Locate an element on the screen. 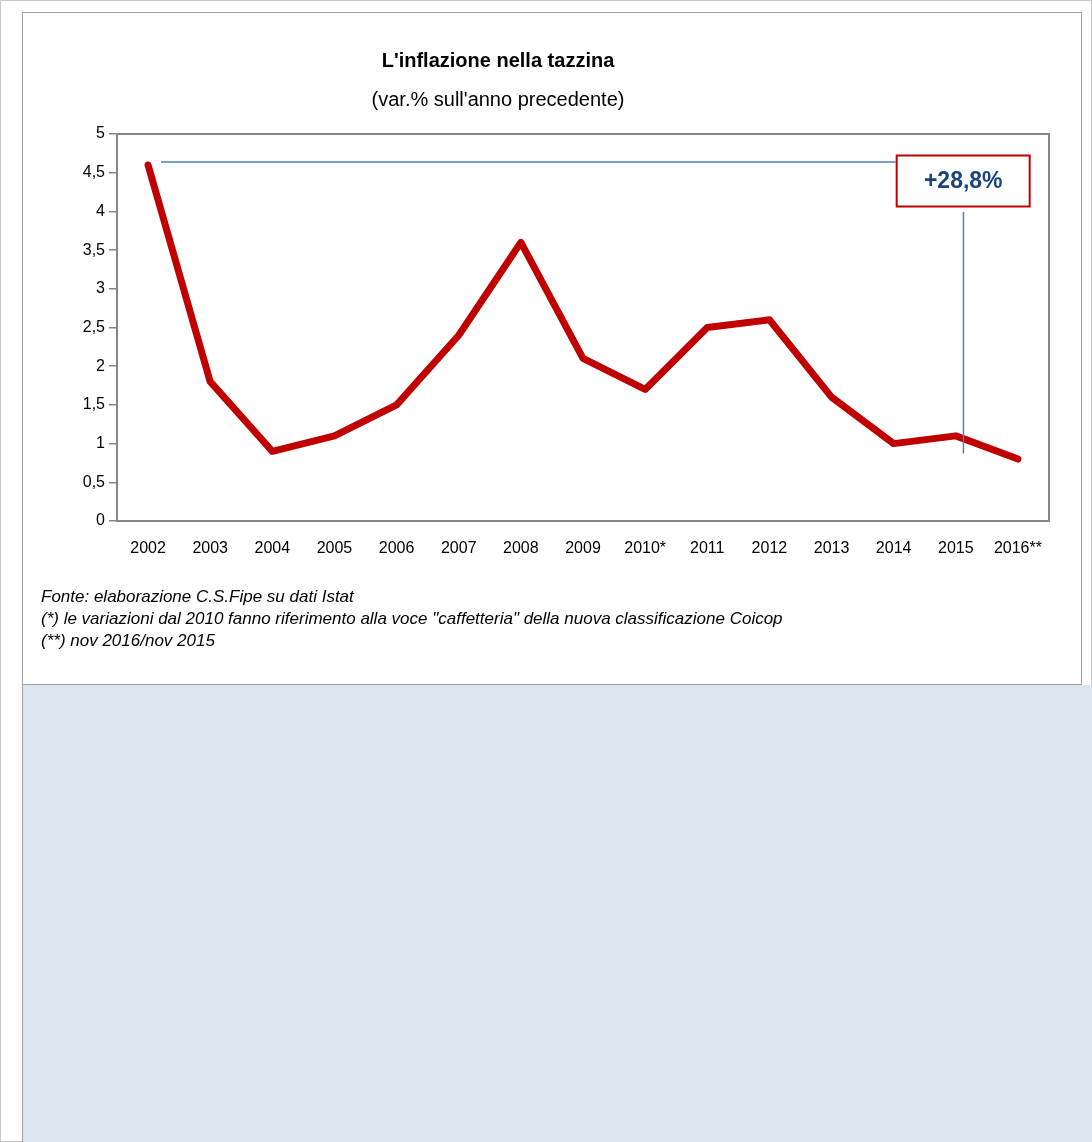  text: (**) nov 2016/nov 2015 is located at coordinates (128, 641).